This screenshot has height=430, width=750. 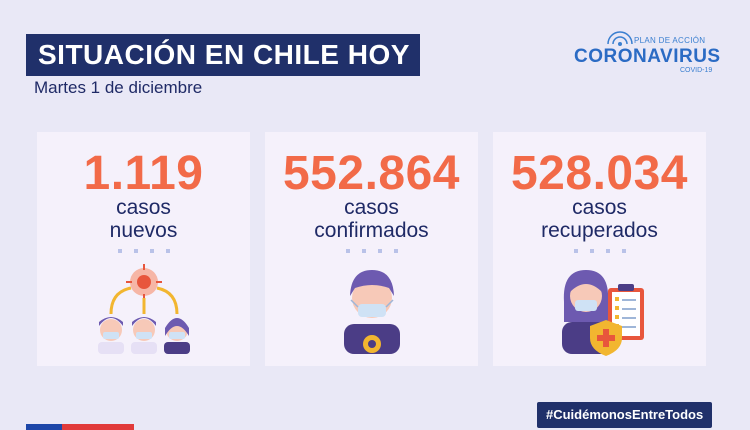 I want to click on date-subtitle: Martes 1 de diciembre, so click(x=118, y=87).